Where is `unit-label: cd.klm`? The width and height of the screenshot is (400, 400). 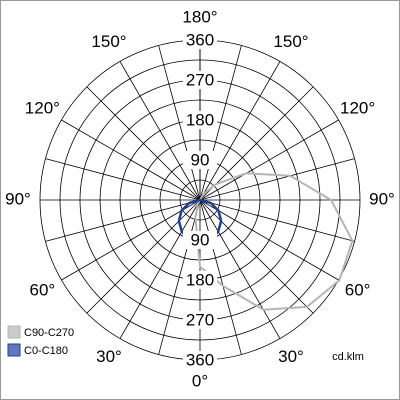
unit-label: cd.klm is located at coordinates (348, 357).